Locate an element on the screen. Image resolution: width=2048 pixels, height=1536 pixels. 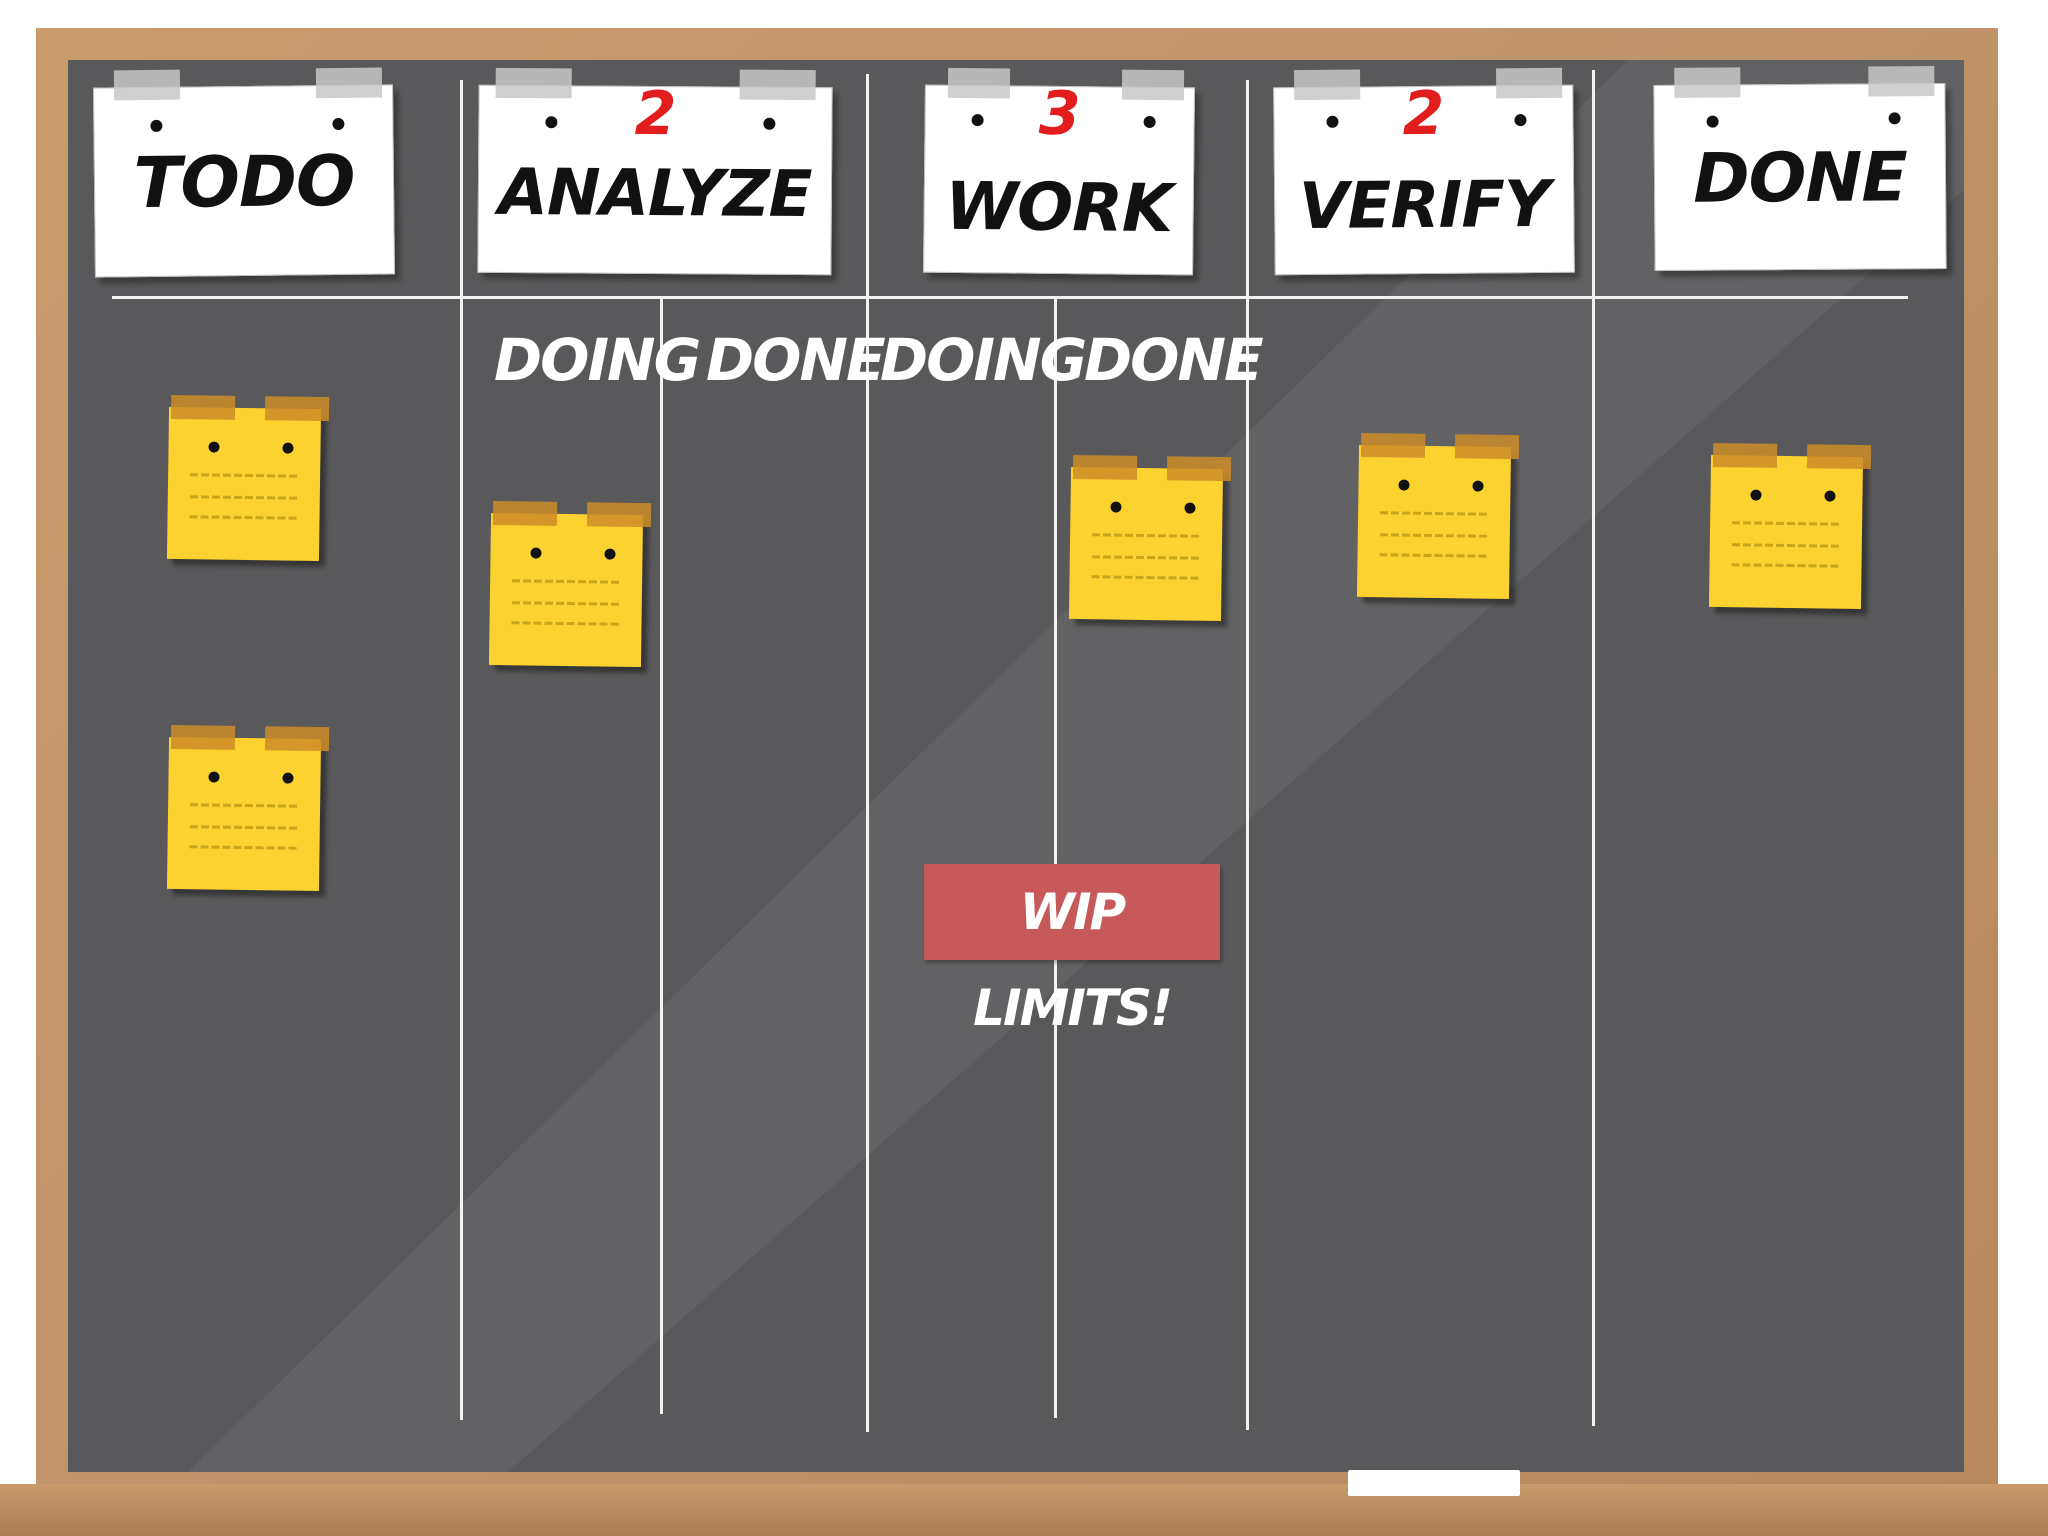
subcolumn-divider-analyze is located at coordinates (661, 856).